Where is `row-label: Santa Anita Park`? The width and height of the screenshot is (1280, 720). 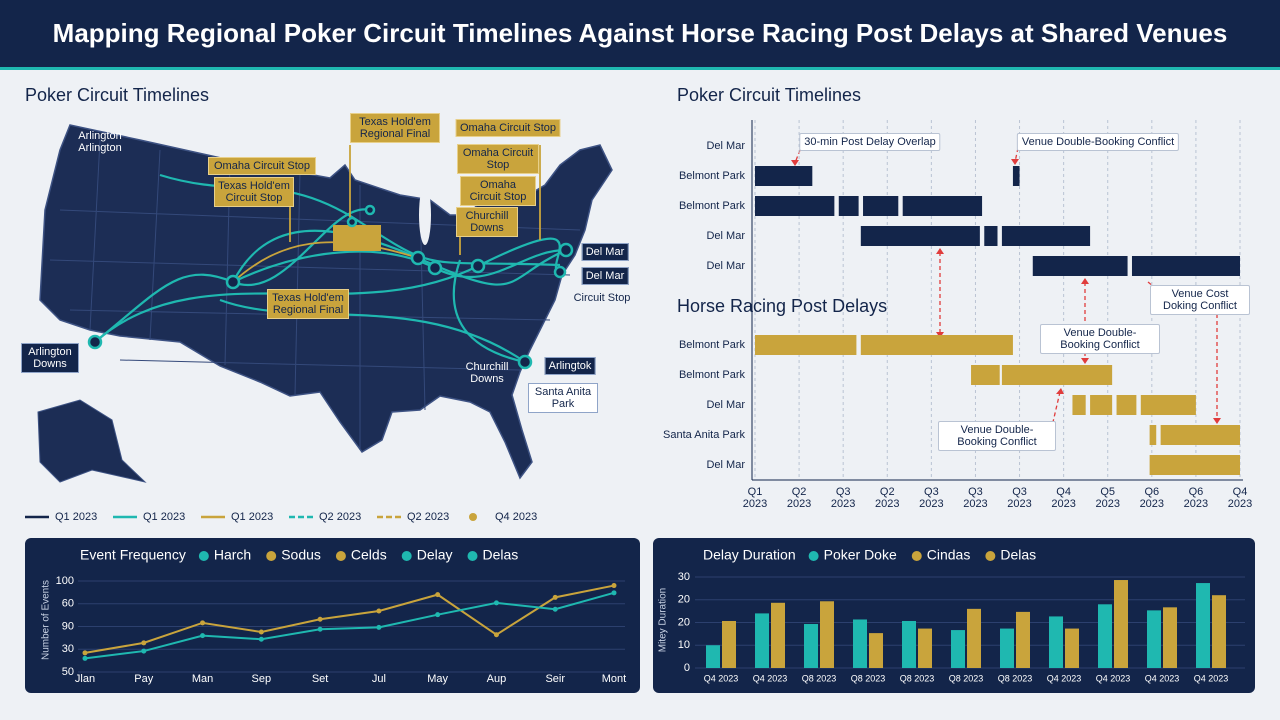
row-label: Santa Anita Park is located at coordinates (704, 435).